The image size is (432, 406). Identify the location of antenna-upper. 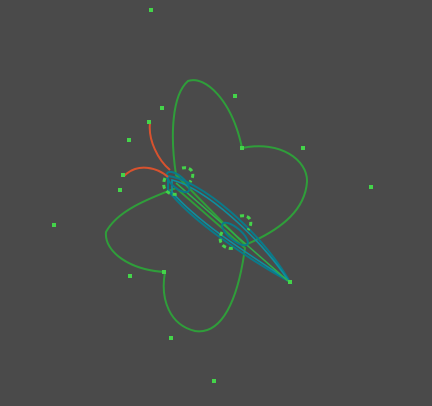
(159, 146).